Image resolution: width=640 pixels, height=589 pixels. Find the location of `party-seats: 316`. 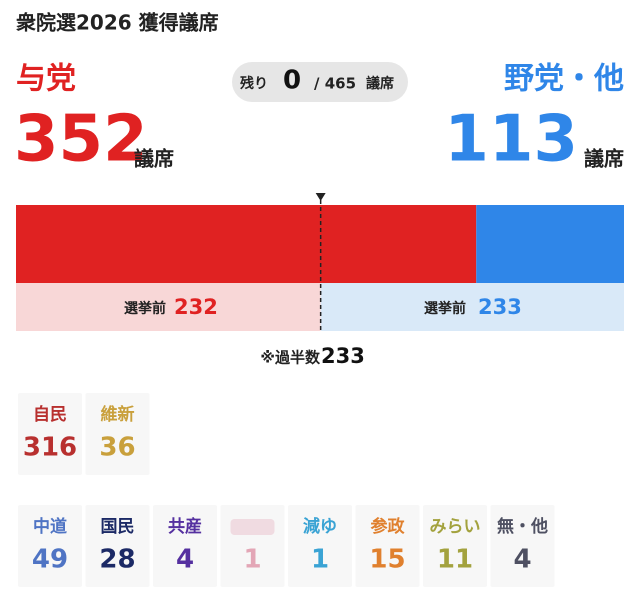

party-seats: 316 is located at coordinates (50, 448).